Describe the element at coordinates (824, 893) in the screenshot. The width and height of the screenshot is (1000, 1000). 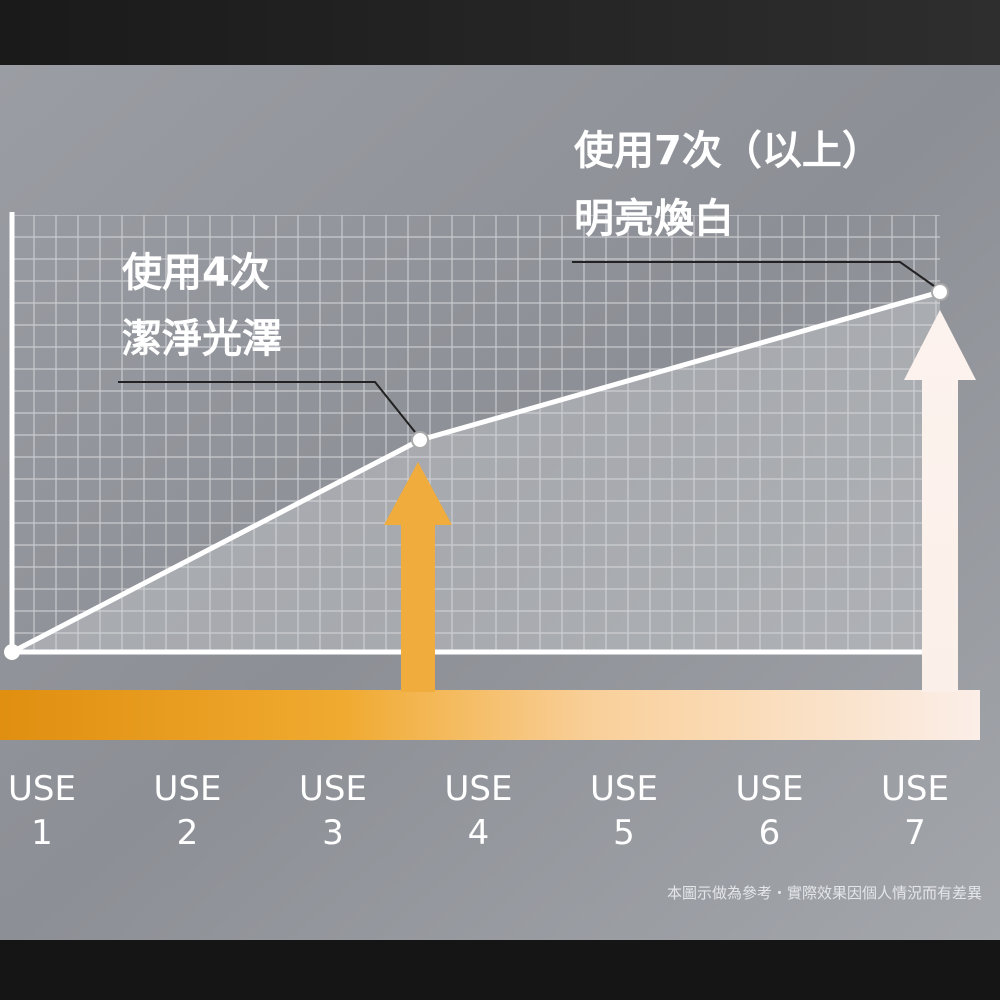
I see `footnote: 本圖示做為參考・實際效果因個人情況而有差異` at that location.